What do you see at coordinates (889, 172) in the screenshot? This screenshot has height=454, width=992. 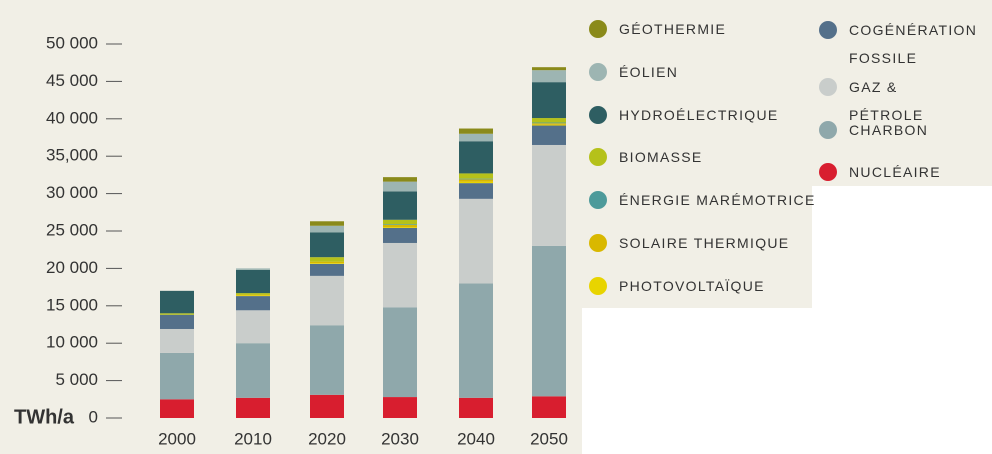 I see `legend-item: NUCLÉAIRE` at bounding box center [889, 172].